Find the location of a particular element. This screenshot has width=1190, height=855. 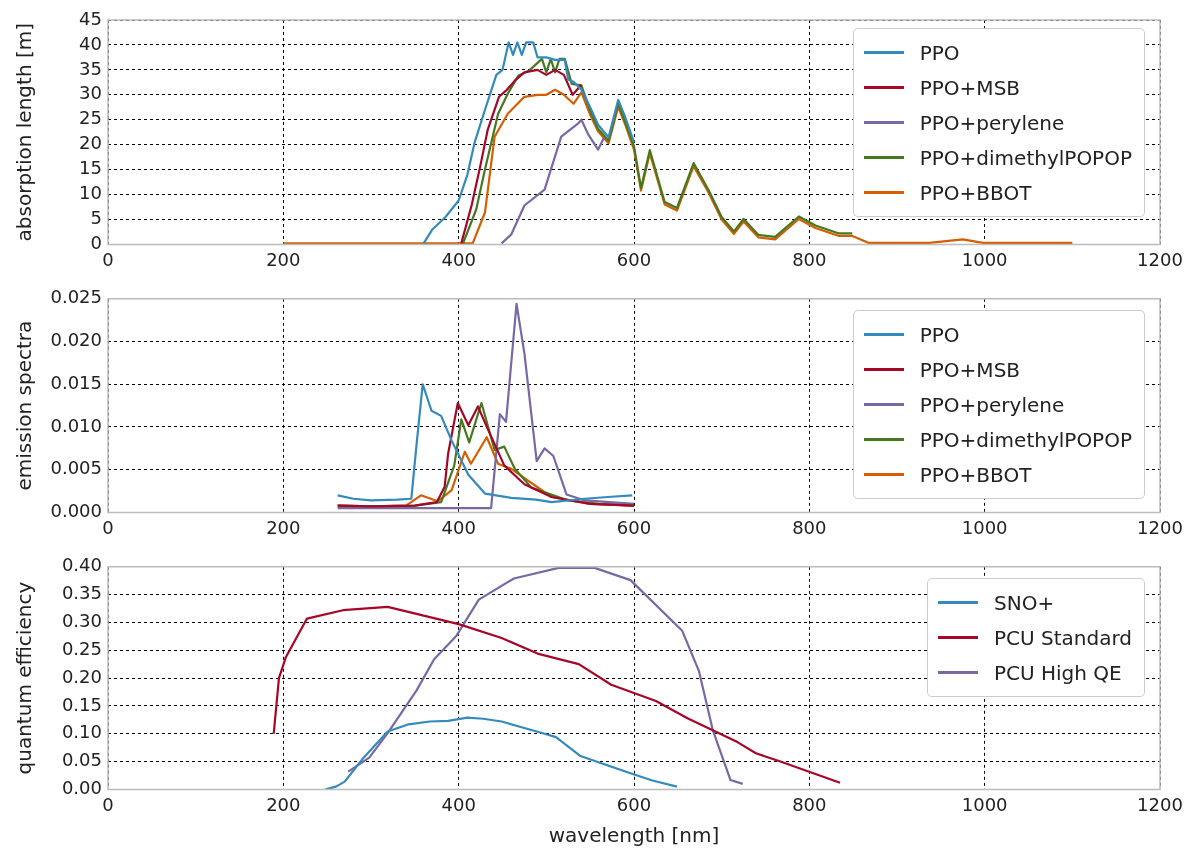

y-tick-label: 30 is located at coordinates (90, 93).